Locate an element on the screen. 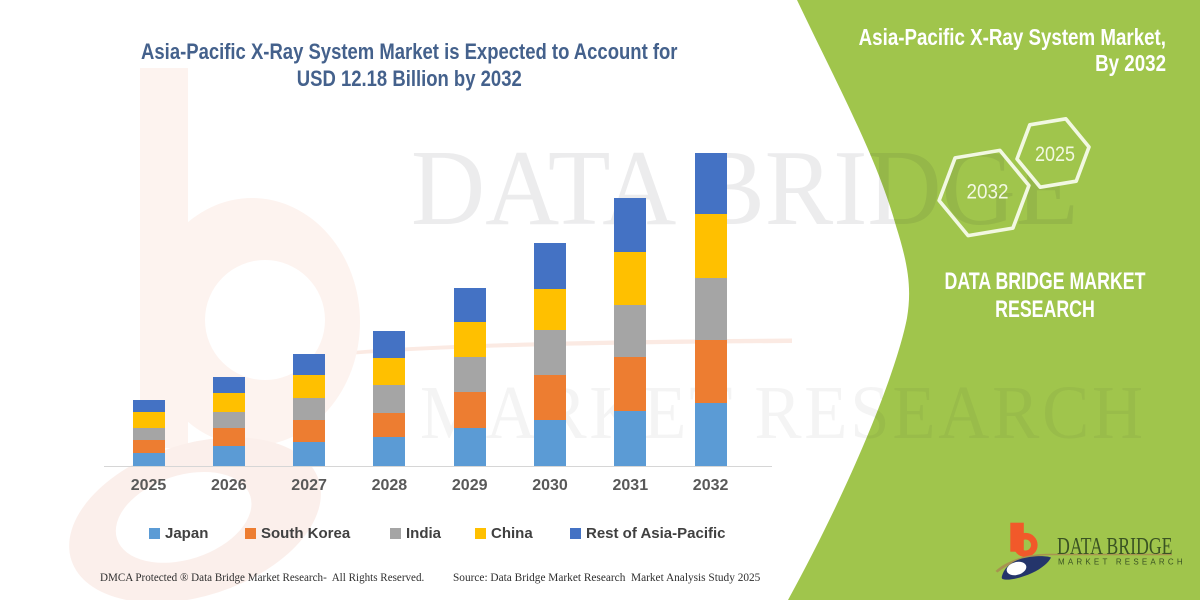 The image size is (1200, 600). svg-text: DATA BRIDGE is located at coordinates (1114, 545).